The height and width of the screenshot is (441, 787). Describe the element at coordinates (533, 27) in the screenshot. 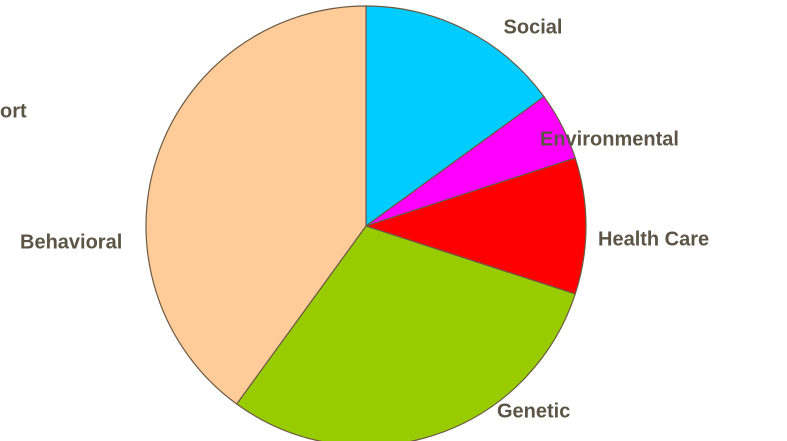

I see `slice-label: Social` at that location.